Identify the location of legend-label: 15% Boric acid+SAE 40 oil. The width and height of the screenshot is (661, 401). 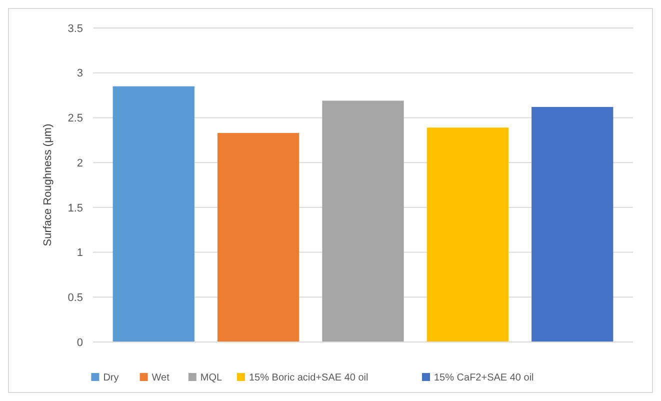
(308, 378).